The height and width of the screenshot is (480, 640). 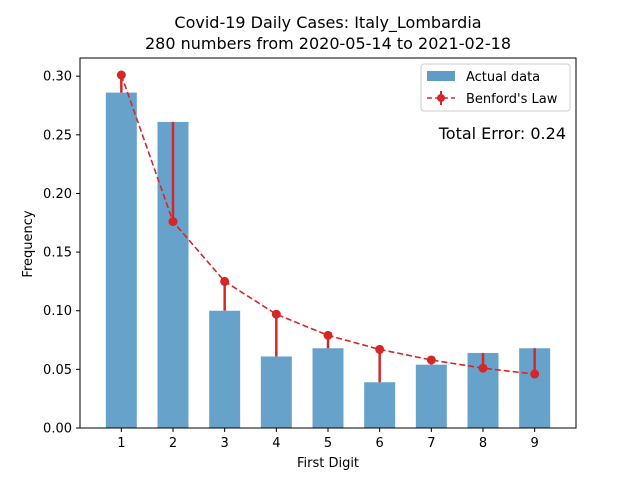 I want to click on x-axis-ticks: 1 2 3 4 5 6 7 8 9, so click(x=328, y=439).